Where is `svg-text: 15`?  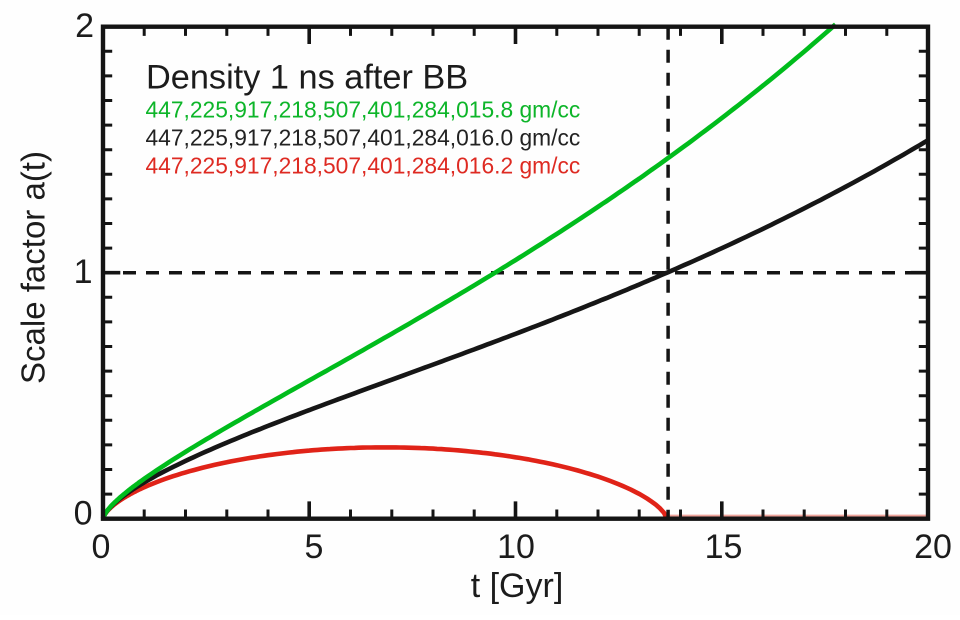
svg-text: 15 is located at coordinates (724, 547).